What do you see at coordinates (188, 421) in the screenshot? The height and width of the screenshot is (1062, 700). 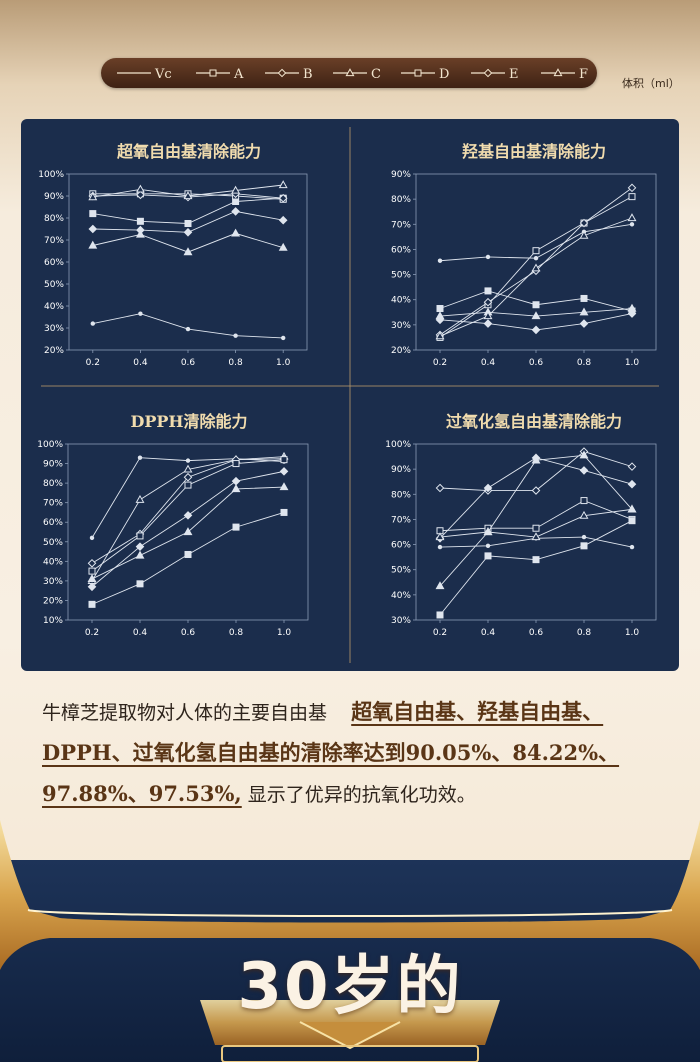 I see `chart-title: DPPH清除能力` at bounding box center [188, 421].